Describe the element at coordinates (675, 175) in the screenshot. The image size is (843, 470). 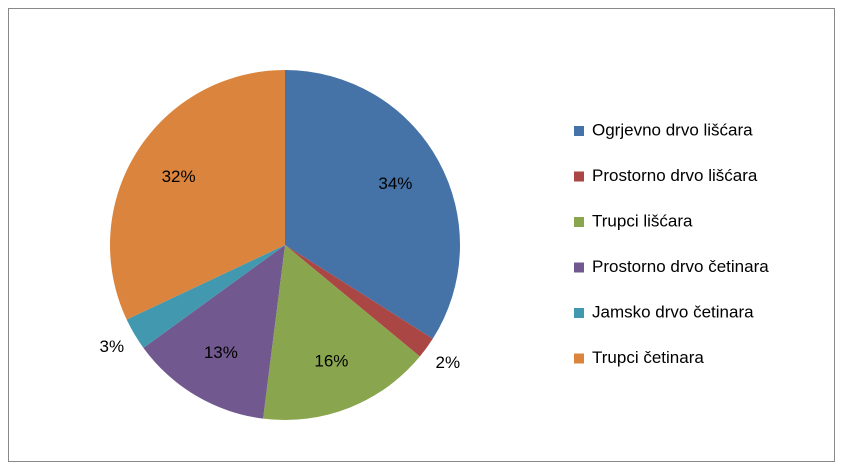
I see `legend-label: Prostorno drvo lišćara` at that location.